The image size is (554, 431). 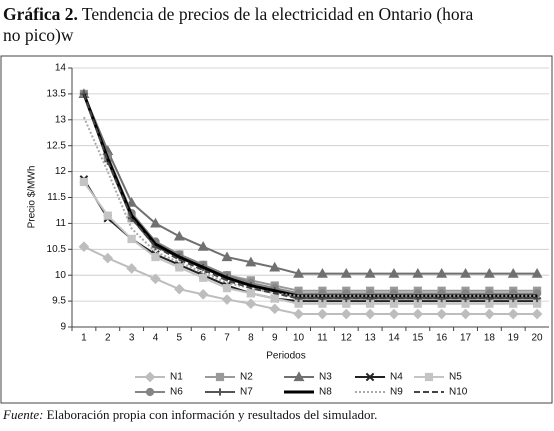 I want to click on y-tick-label: 9, so click(x=63, y=327).